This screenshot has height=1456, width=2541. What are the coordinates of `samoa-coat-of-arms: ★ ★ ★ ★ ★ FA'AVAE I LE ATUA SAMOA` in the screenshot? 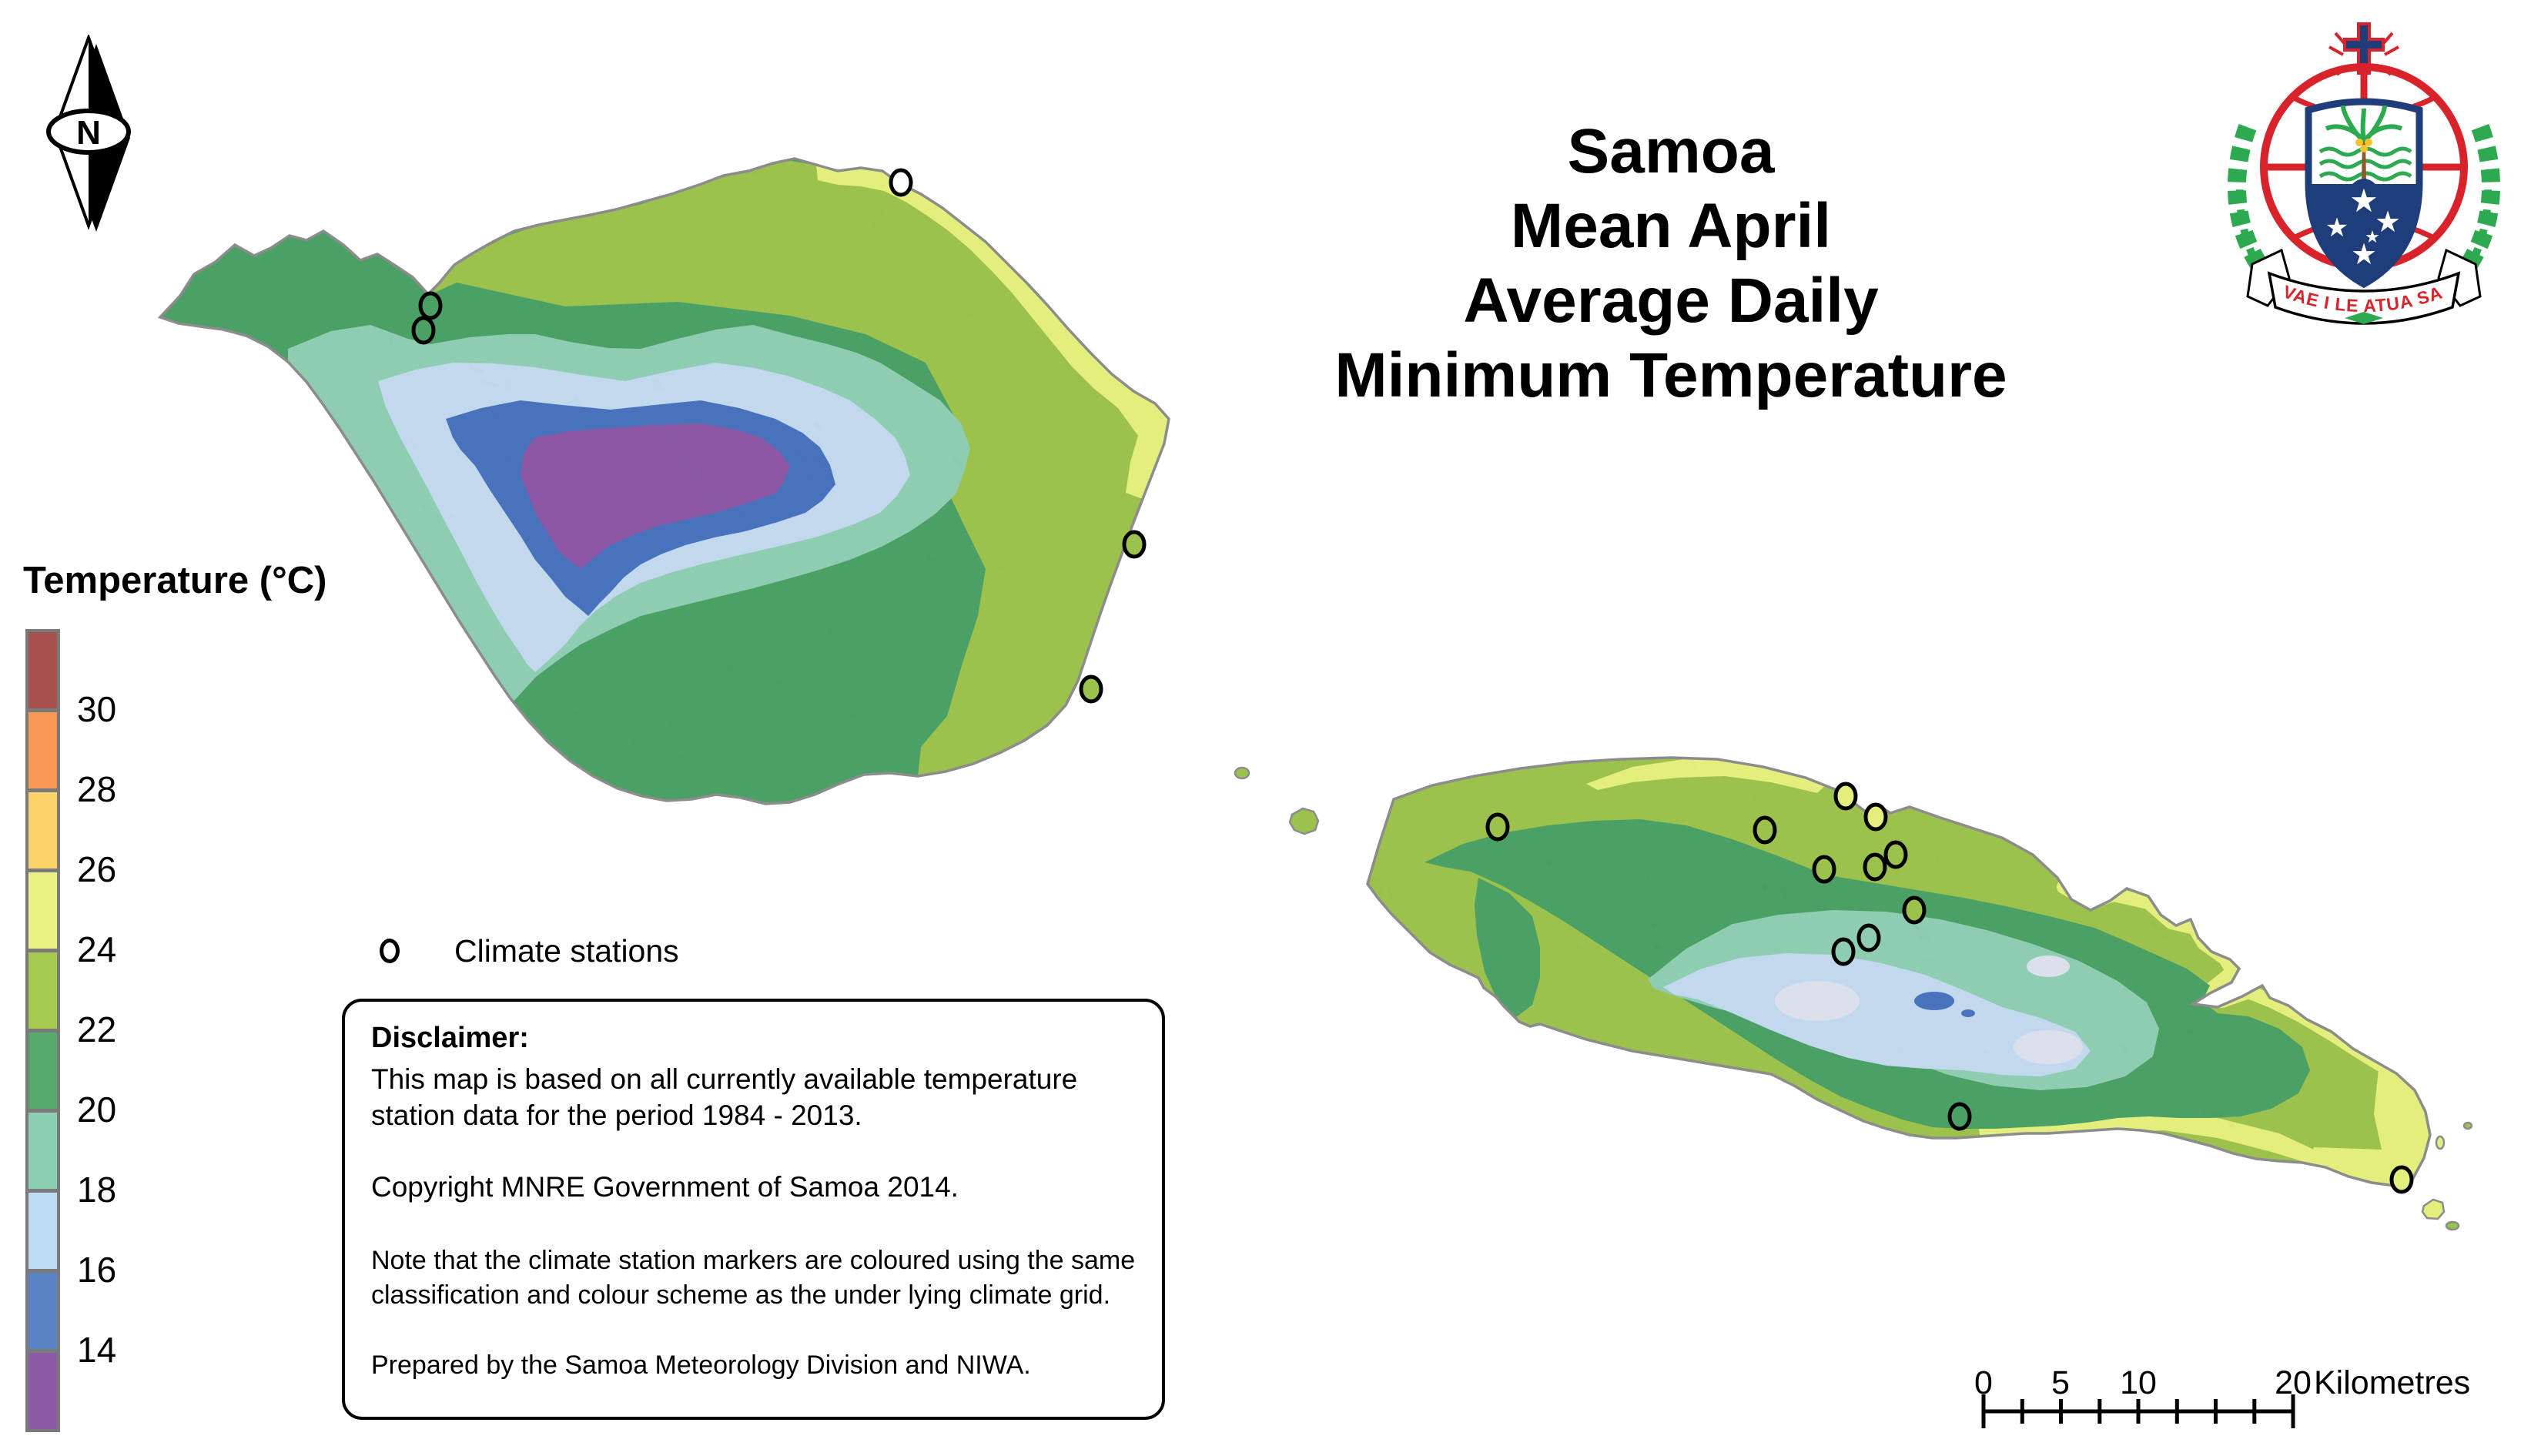 It's located at (2360, 172).